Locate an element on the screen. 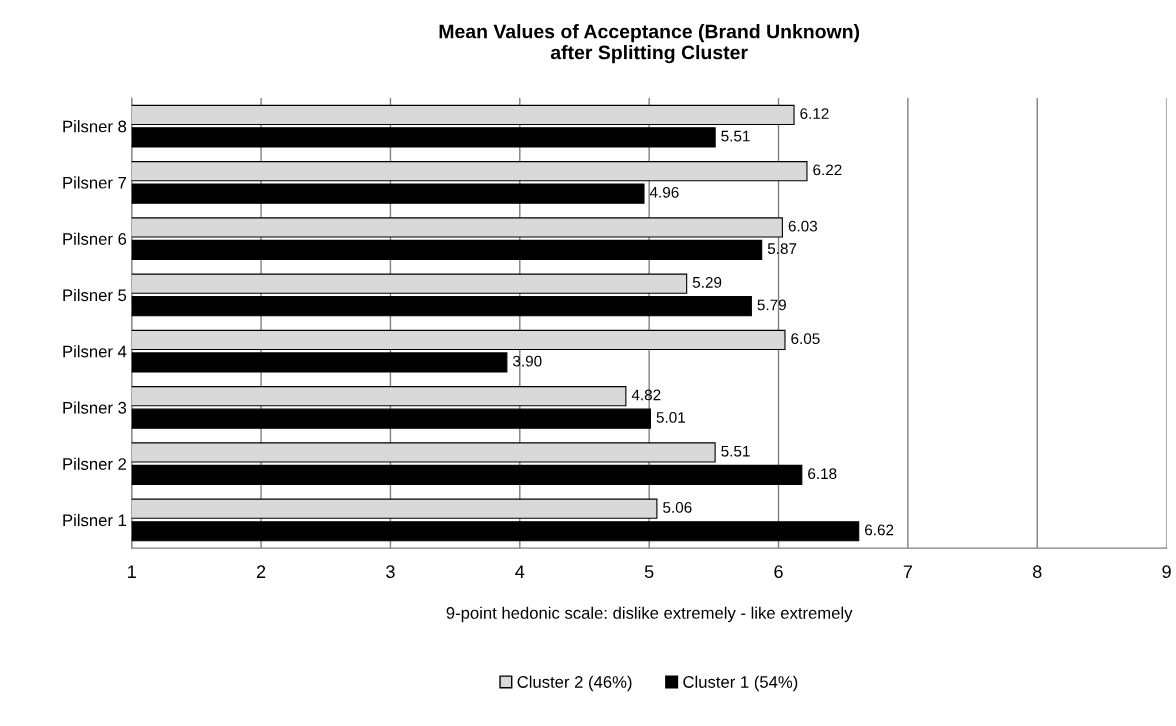 Image resolution: width=1176 pixels, height=726 pixels. text: 5.01 is located at coordinates (670, 417).